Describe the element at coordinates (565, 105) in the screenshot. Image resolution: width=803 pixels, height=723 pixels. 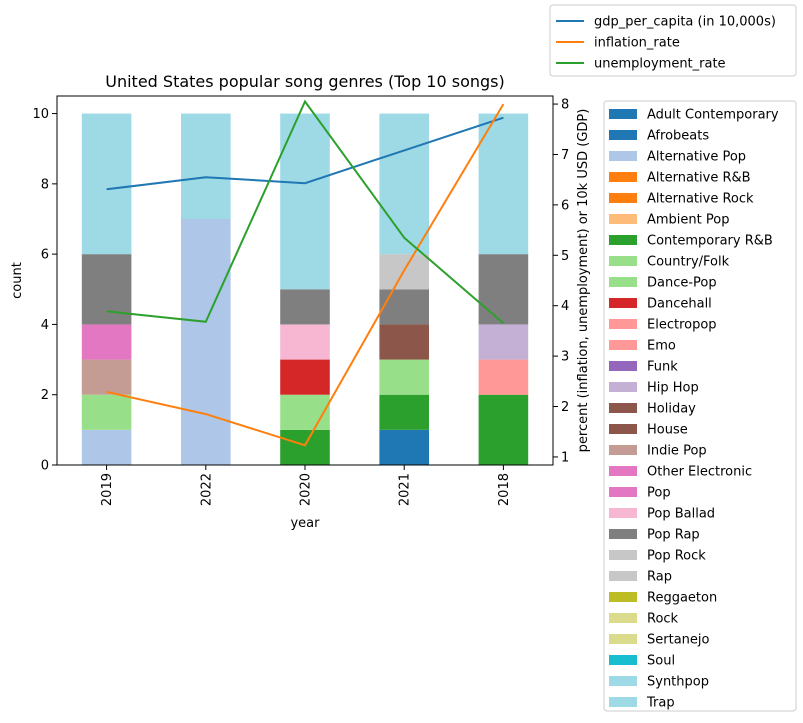
I see `y2-tick-label: 8` at that location.